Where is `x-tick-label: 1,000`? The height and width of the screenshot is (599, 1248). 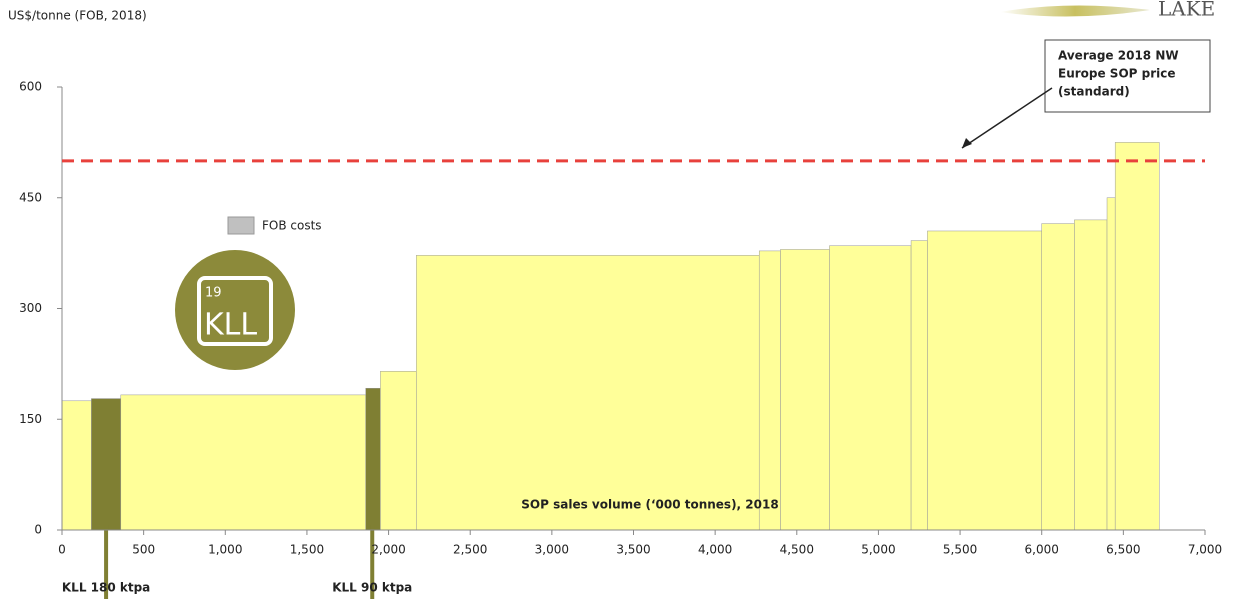 x-tick-label: 1,000 is located at coordinates (225, 550).